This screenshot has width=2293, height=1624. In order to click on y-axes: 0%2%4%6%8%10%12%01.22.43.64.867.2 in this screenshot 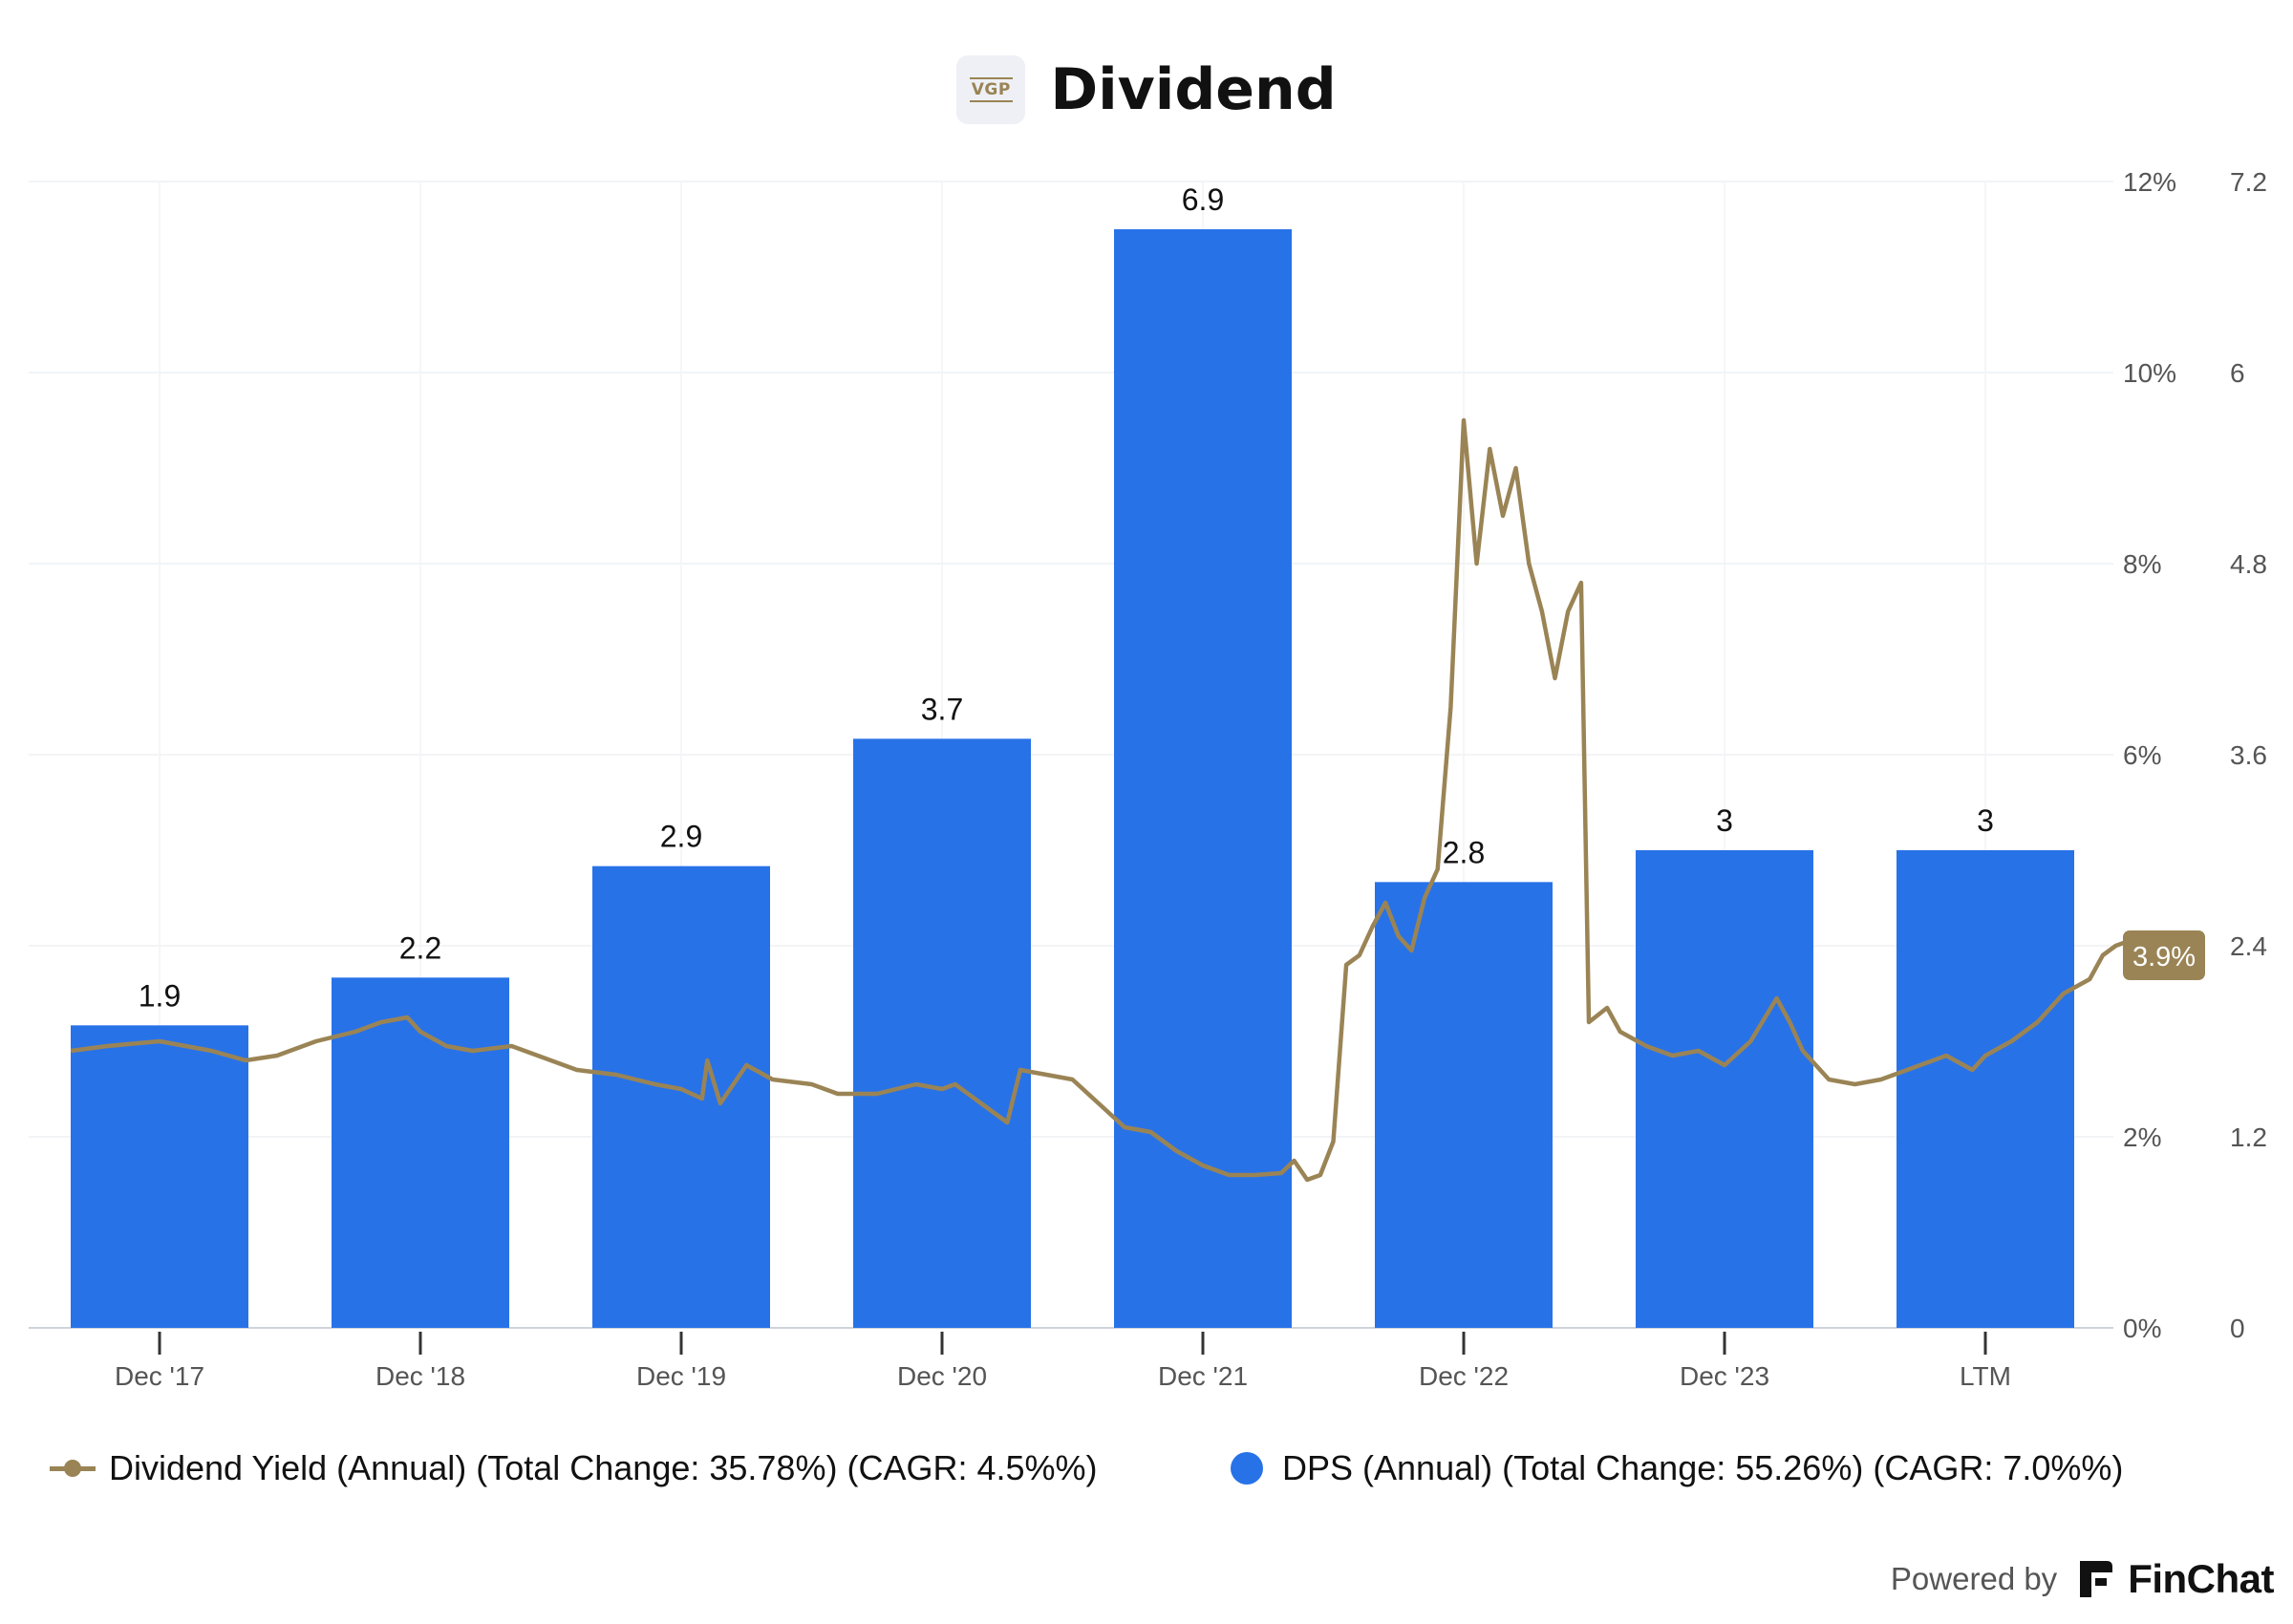, I will do `click(2195, 755)`.